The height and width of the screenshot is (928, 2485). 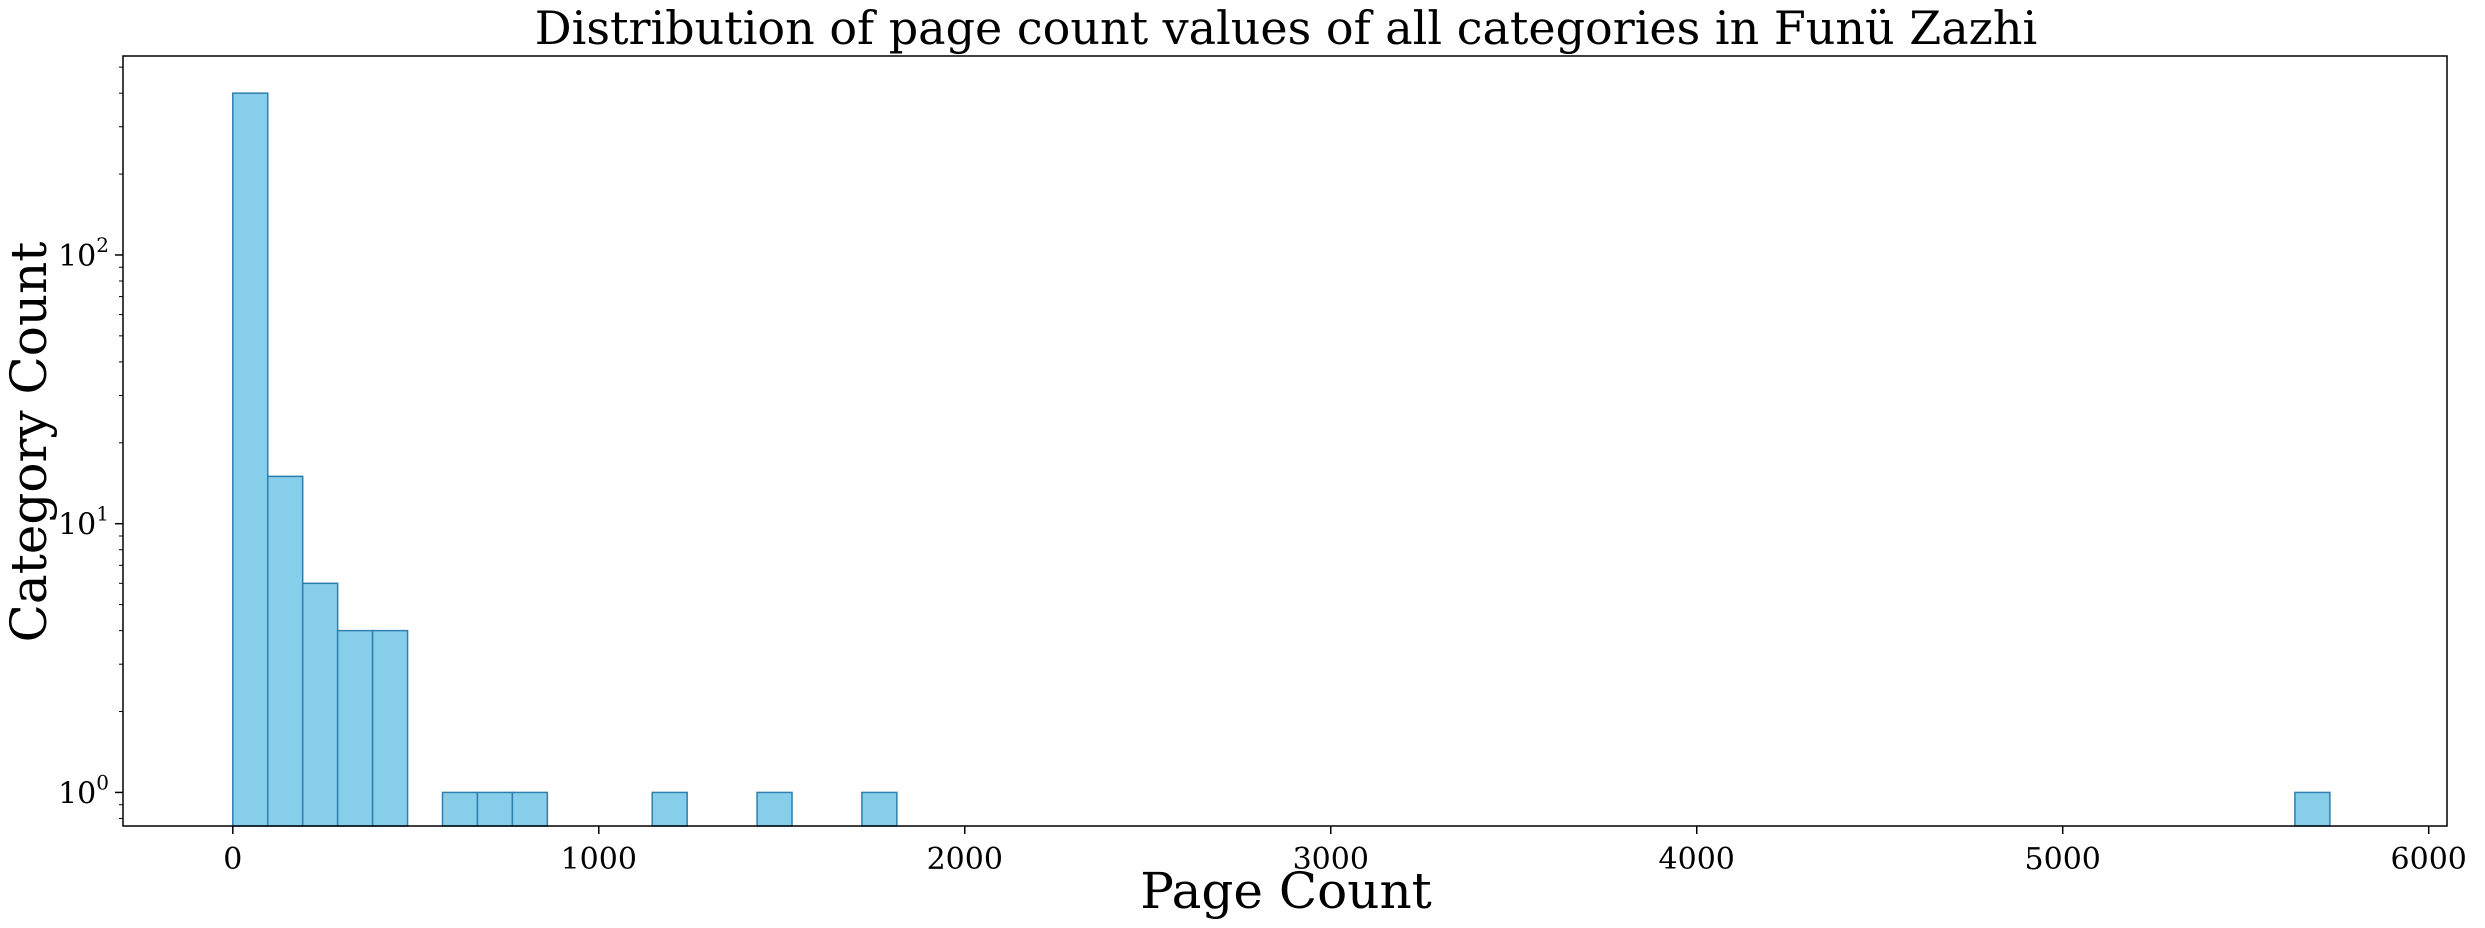 I want to click on y-tick-label: 10⁰, so click(x=83, y=790).